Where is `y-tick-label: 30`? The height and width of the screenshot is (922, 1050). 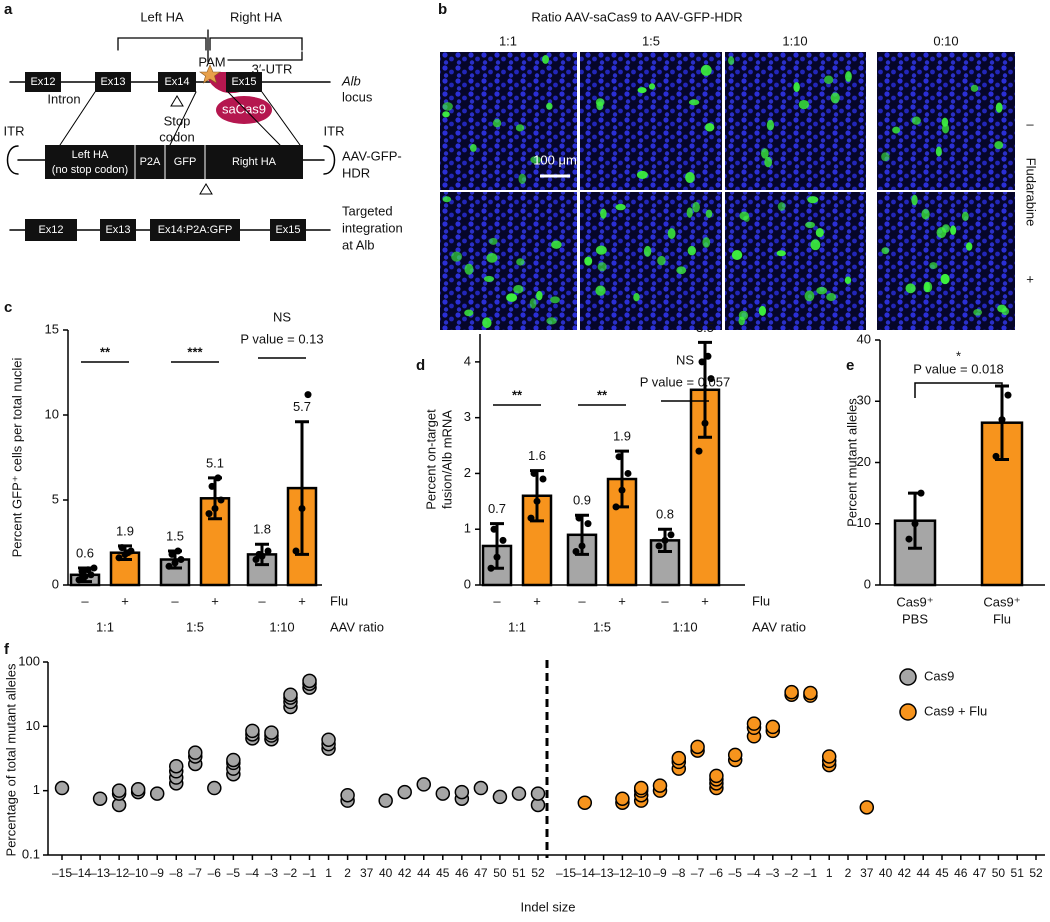
y-tick-label: 30 is located at coordinates (864, 400).